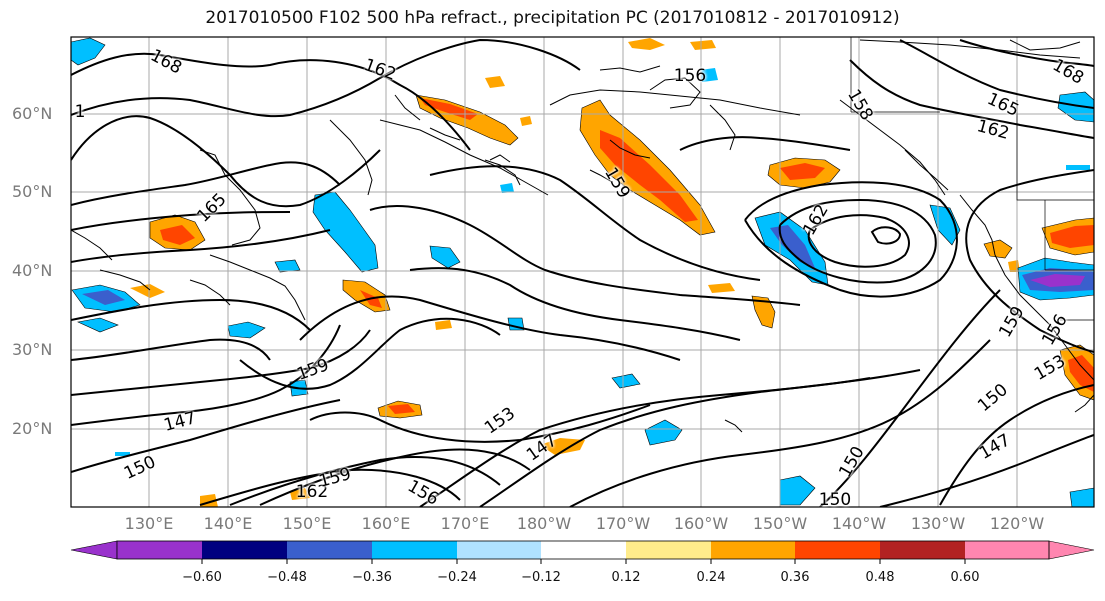 The width and height of the screenshot is (1105, 601). What do you see at coordinates (32, 349) in the screenshot?
I see `lat-label: 30°N` at bounding box center [32, 349].